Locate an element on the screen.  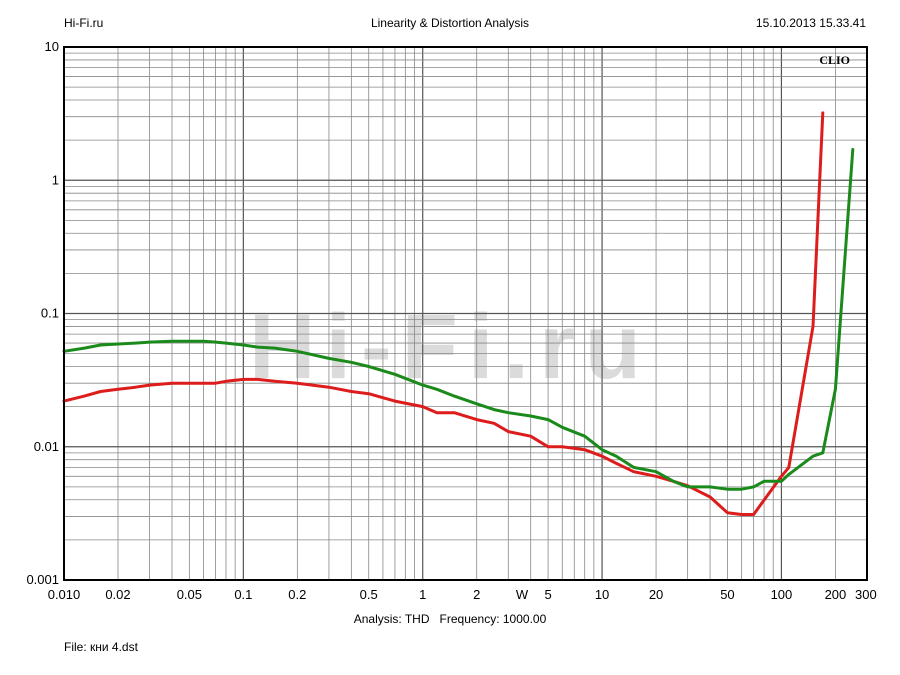
x-tick-label: 200 is located at coordinates (836, 594).